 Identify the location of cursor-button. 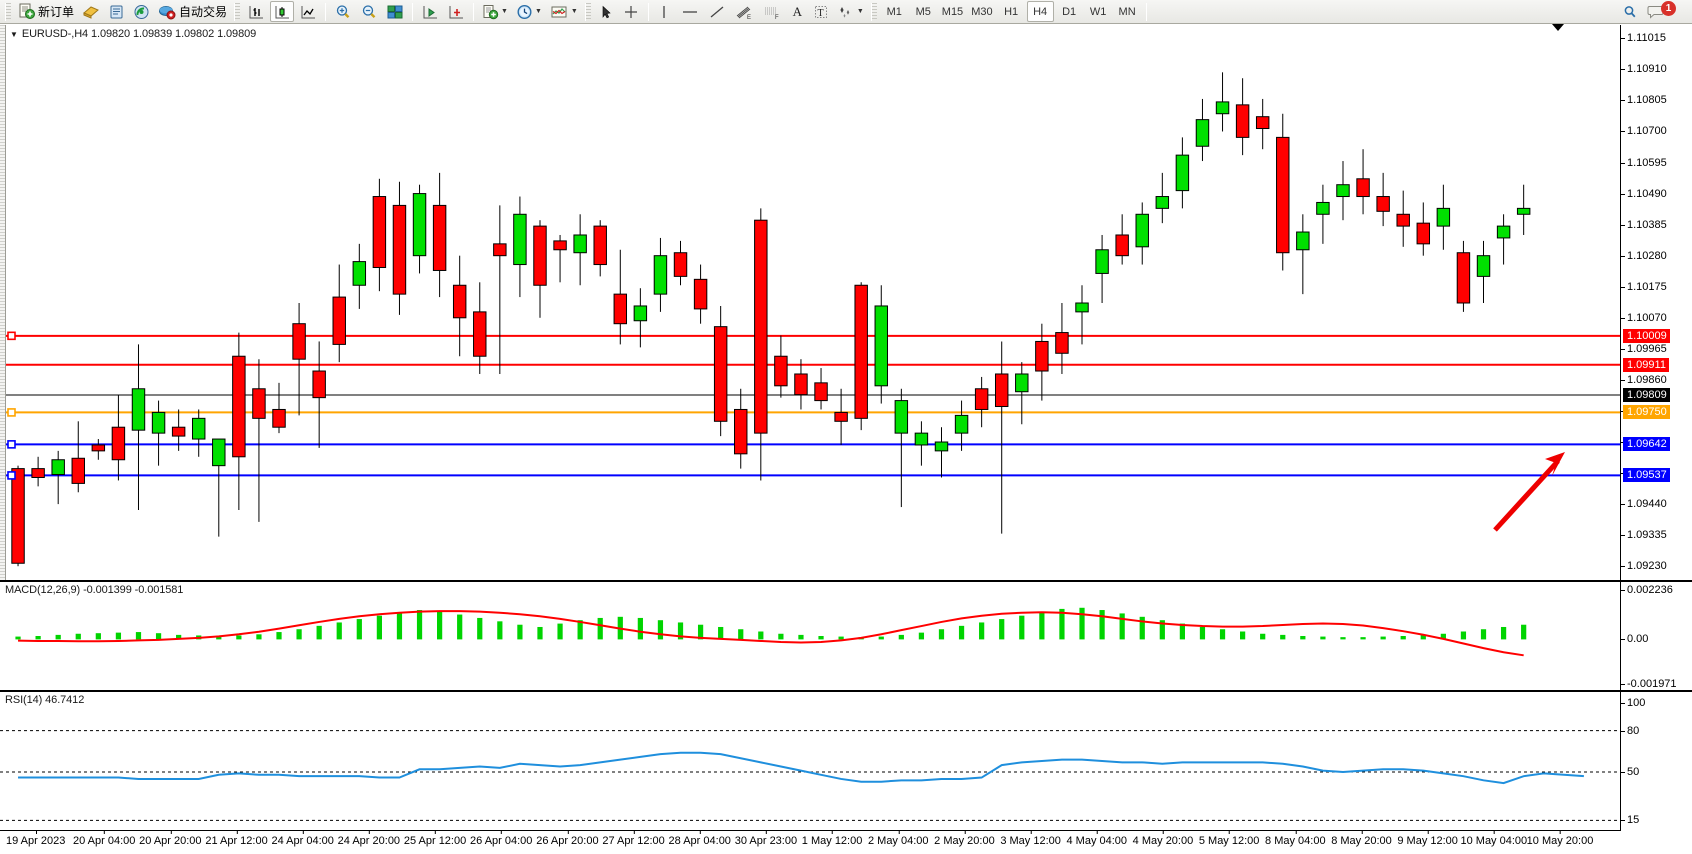
(606, 11).